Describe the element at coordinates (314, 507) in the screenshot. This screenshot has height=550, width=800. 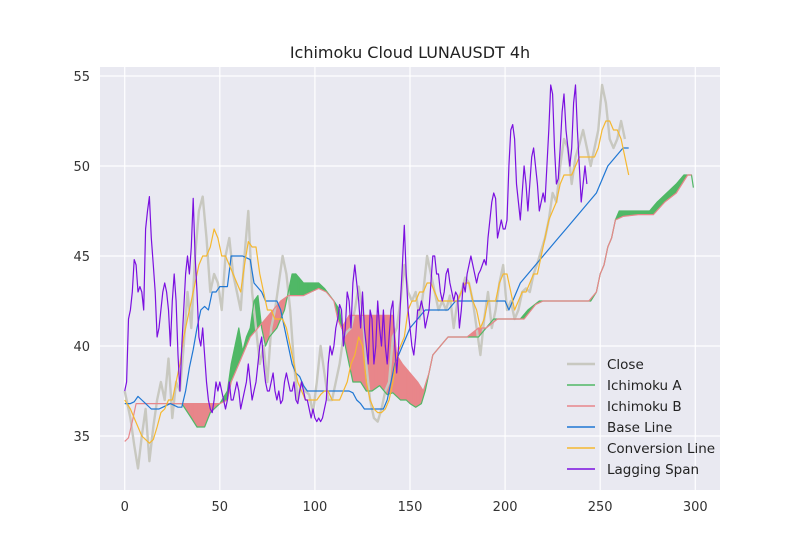
I see `x-tick-label: 100` at that location.